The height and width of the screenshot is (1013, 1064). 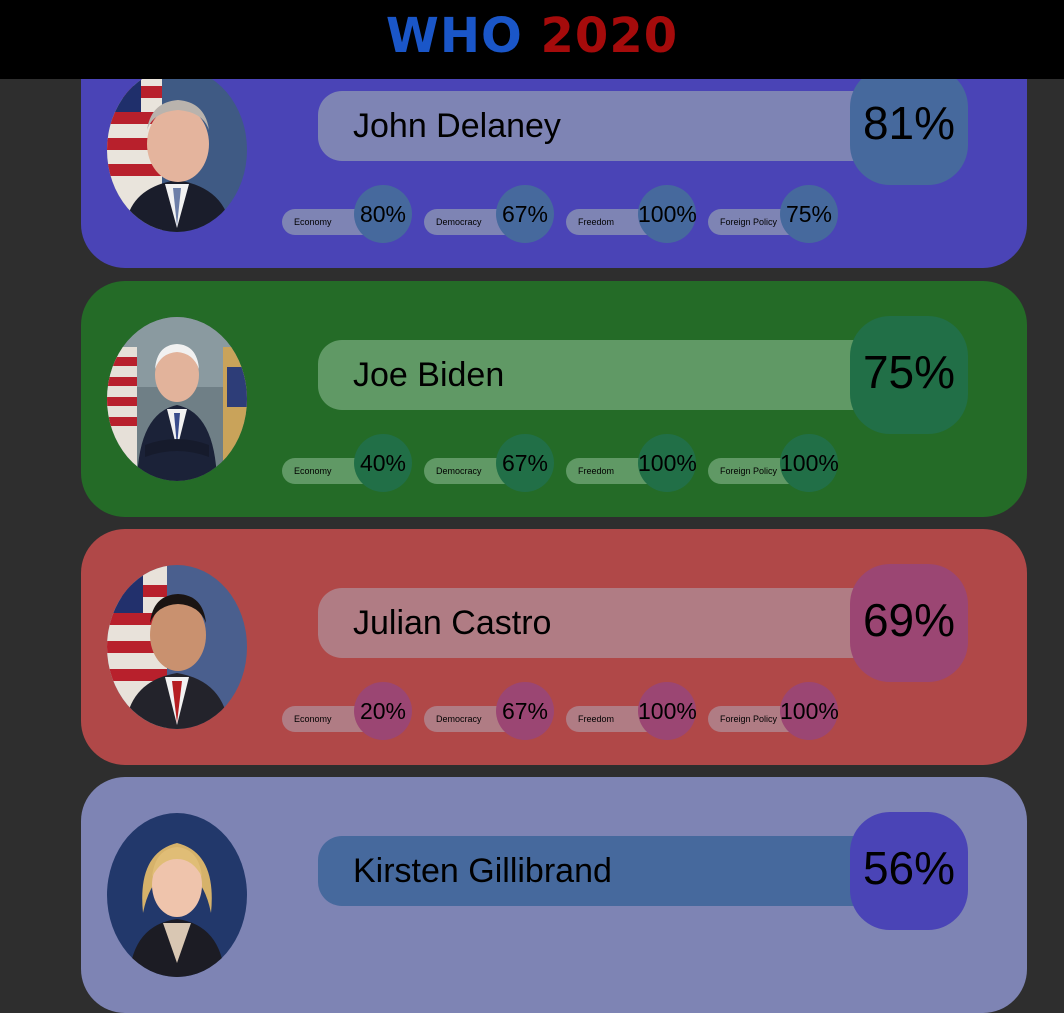 I want to click on metric-value: 40%, so click(x=383, y=463).